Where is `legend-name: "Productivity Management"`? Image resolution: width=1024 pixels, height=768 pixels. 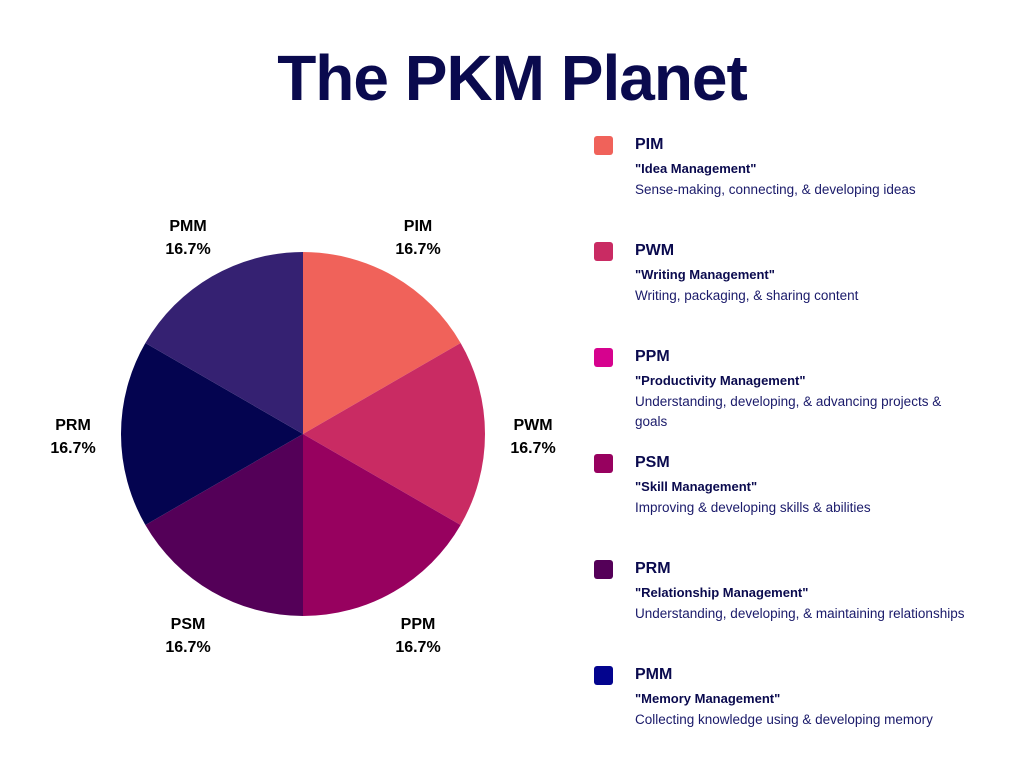 legend-name: "Productivity Management" is located at coordinates (720, 380).